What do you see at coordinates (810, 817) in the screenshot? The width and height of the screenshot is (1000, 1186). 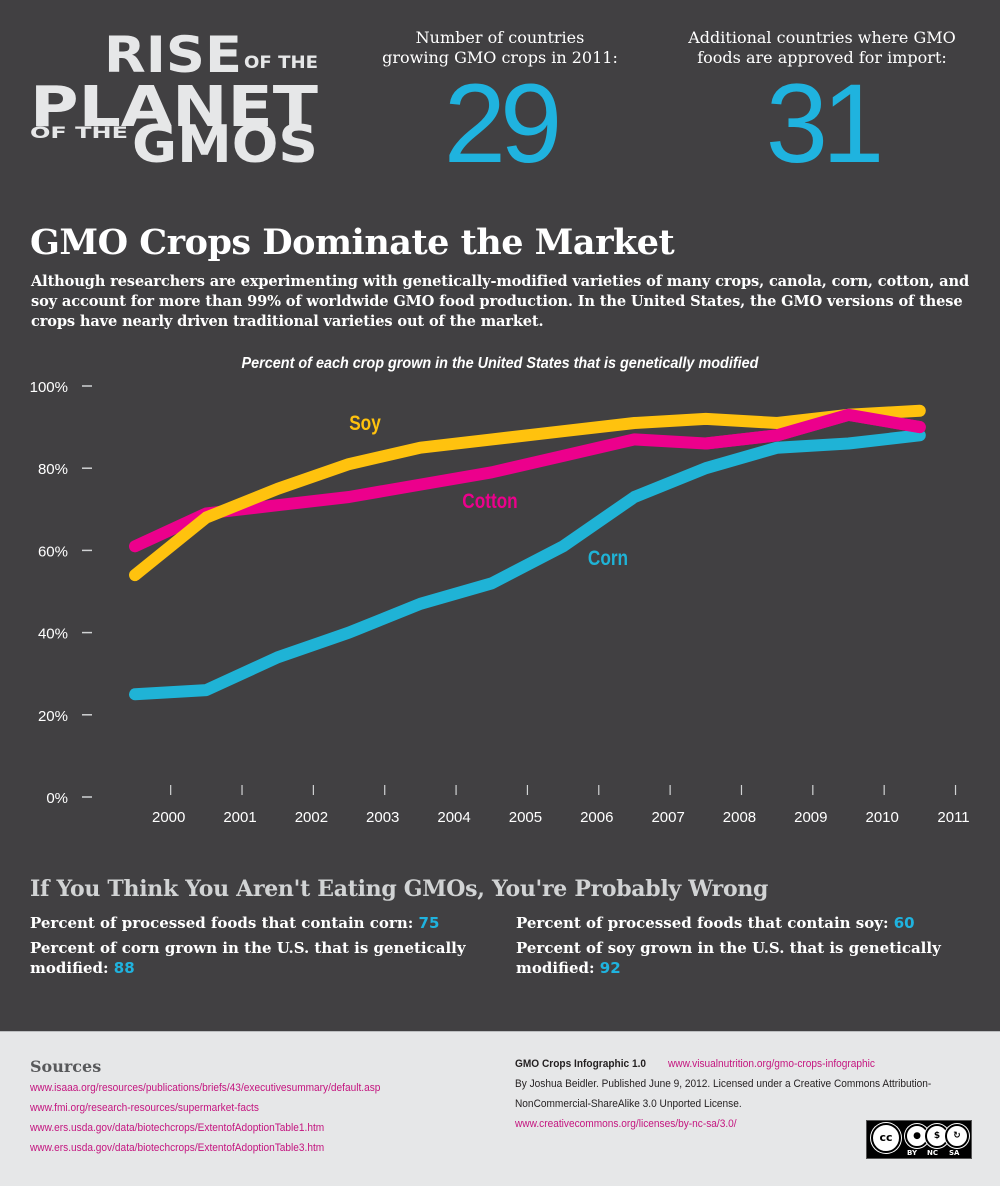 I see `x-tick-label: 2009` at bounding box center [810, 817].